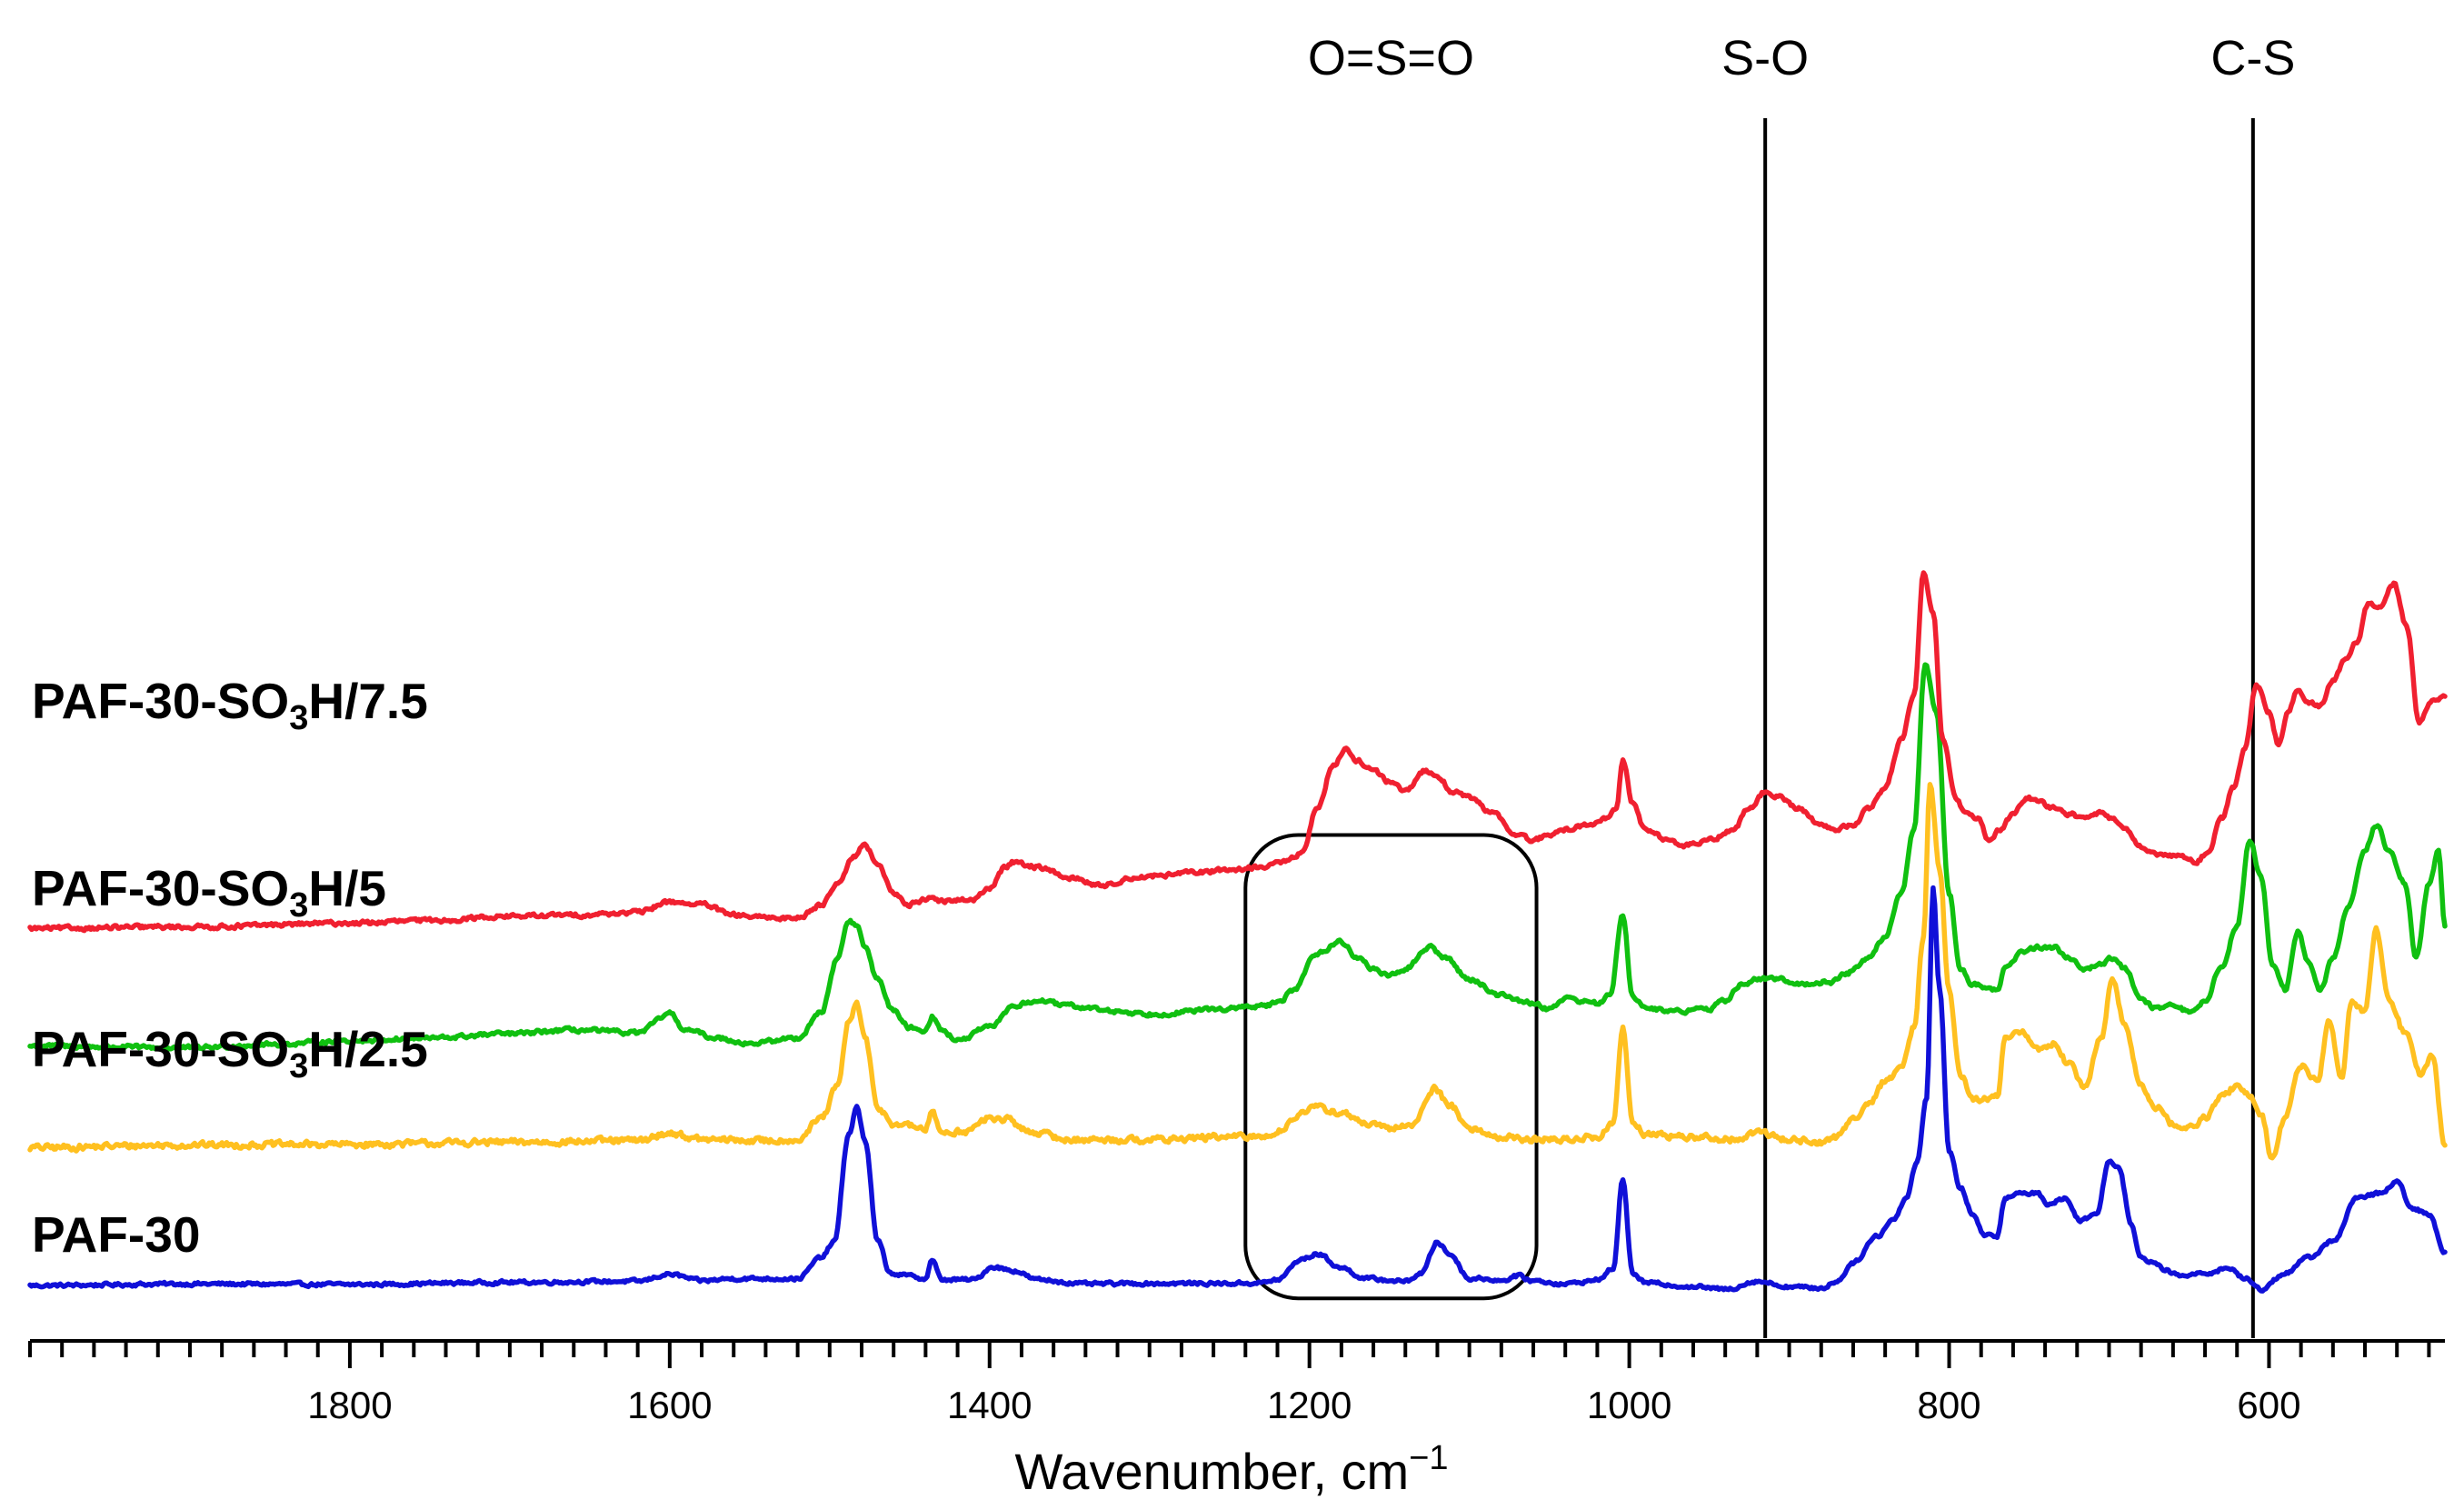 The width and height of the screenshot is (2464, 1510). Describe the element at coordinates (1391, 666) in the screenshot. I see `oso-highlight-box-group: O=S=O` at that location.